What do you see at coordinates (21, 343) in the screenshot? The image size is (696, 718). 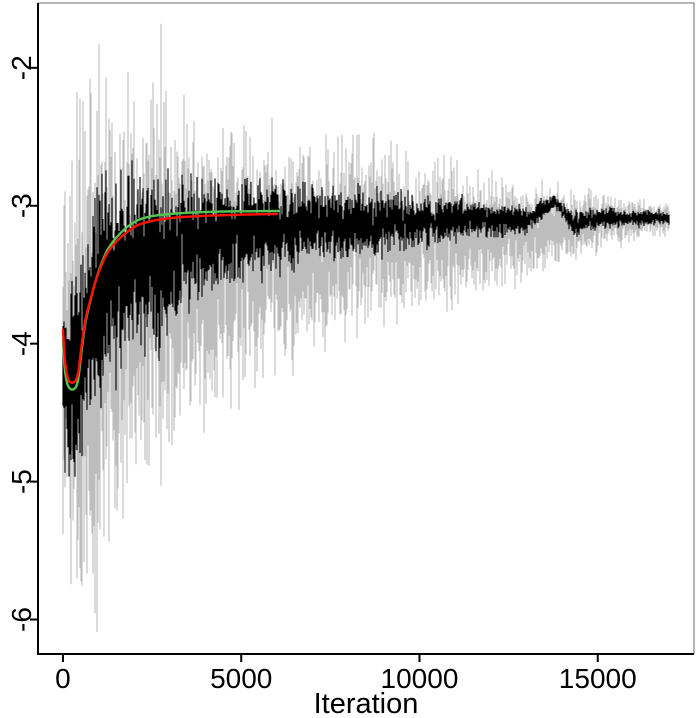 I see `y-axis-tick-label: -4` at bounding box center [21, 343].